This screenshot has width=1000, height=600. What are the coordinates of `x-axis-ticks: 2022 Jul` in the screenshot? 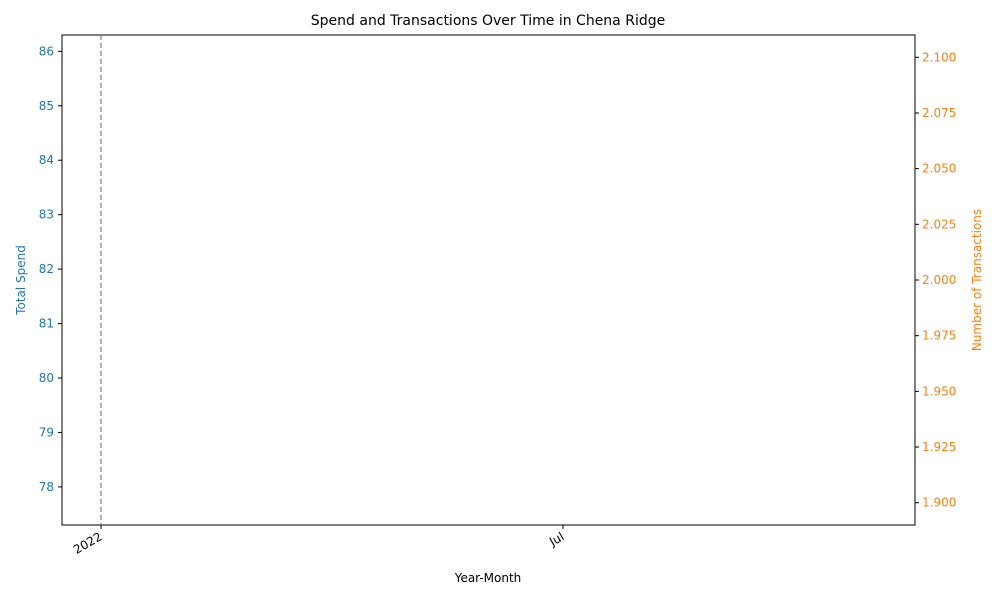 It's located at (319, 541).